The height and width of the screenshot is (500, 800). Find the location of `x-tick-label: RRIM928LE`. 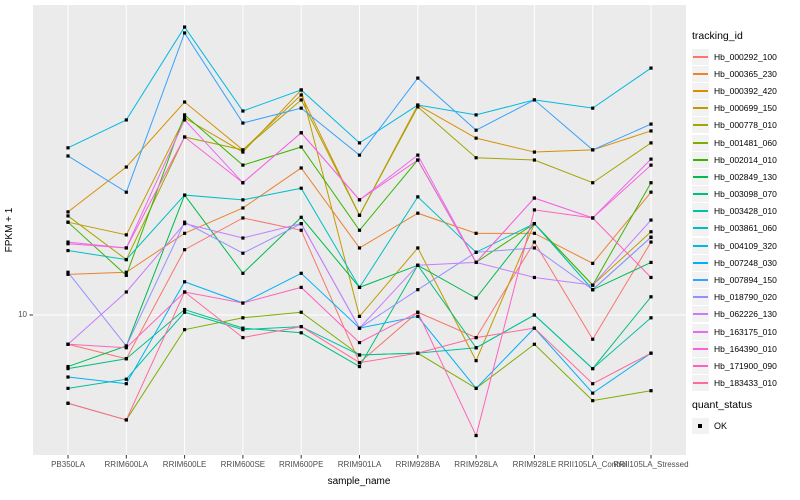

x-tick-label: RRIM928LE is located at coordinates (534, 464).